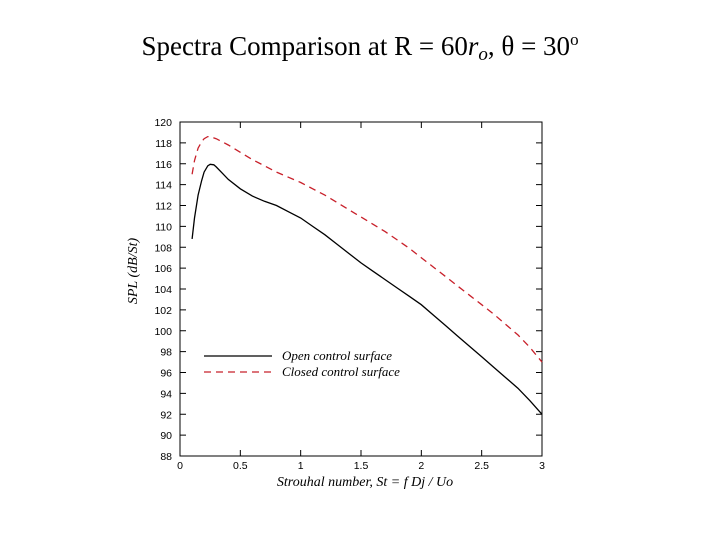 This screenshot has width=720, height=540. Describe the element at coordinates (163, 311) in the screenshot. I see `y-tick-label: 102` at that location.